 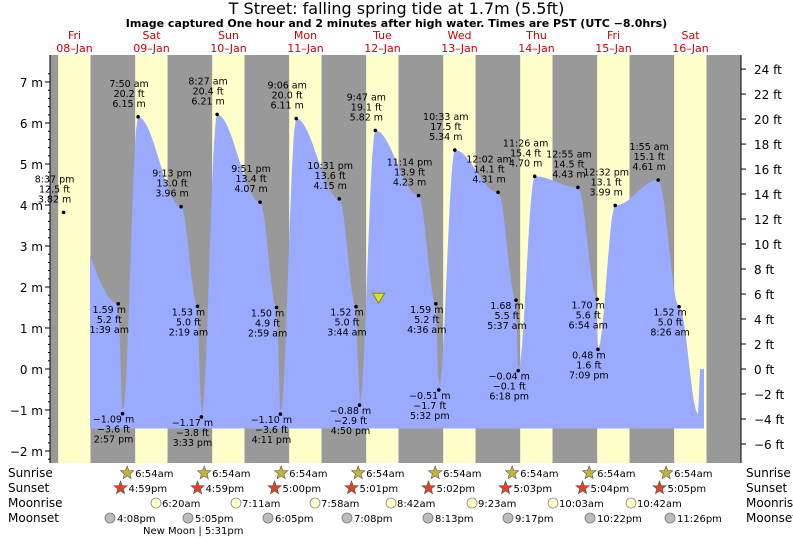 I want to click on tide-label: 4.9 ft, so click(x=267, y=324).